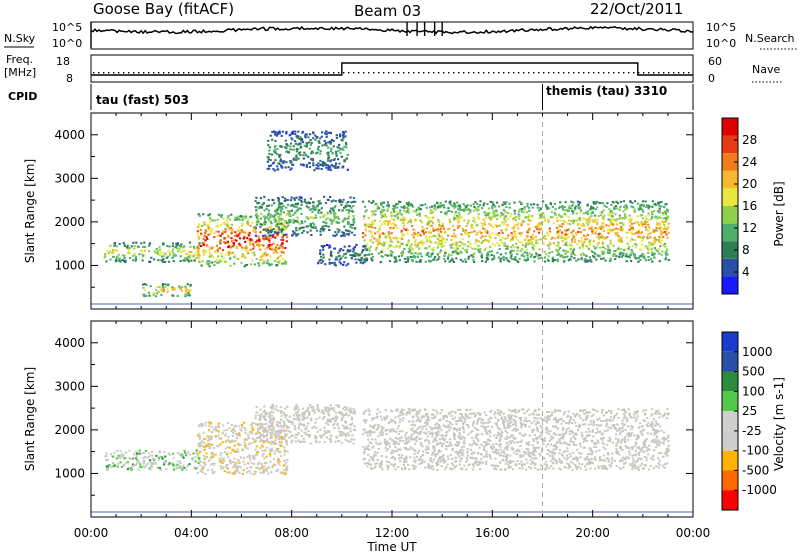 Image resolution: width=800 pixels, height=554 pixels. What do you see at coordinates (387, 11) in the screenshot?
I see `beam-title: Beam 03` at bounding box center [387, 11].